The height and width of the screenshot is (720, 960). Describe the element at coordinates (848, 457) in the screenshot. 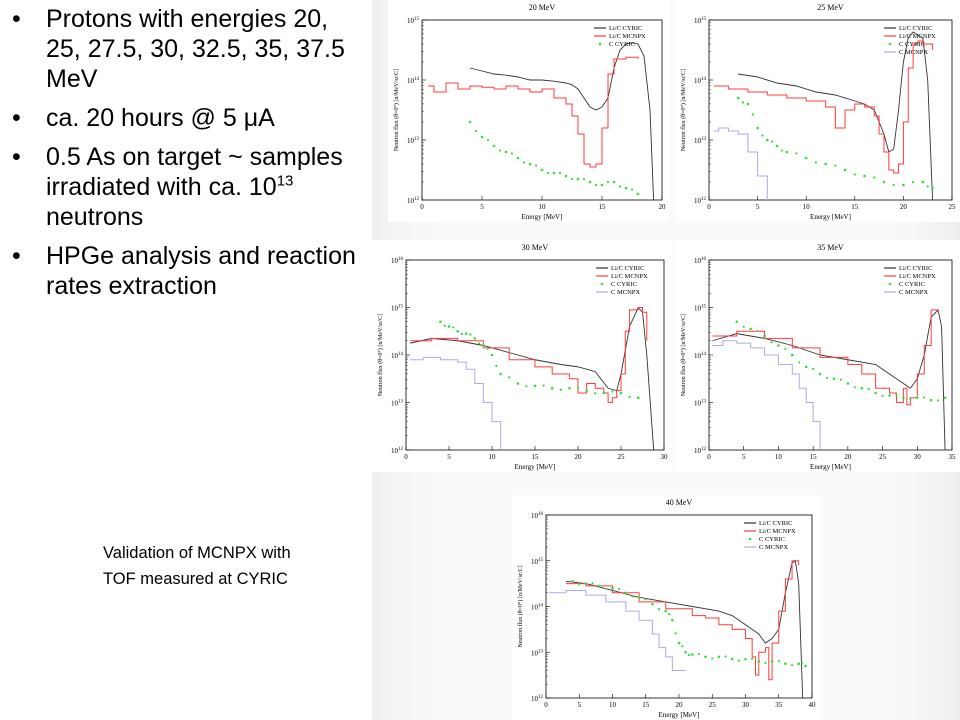

I see `x-tick-label: 20` at that location.